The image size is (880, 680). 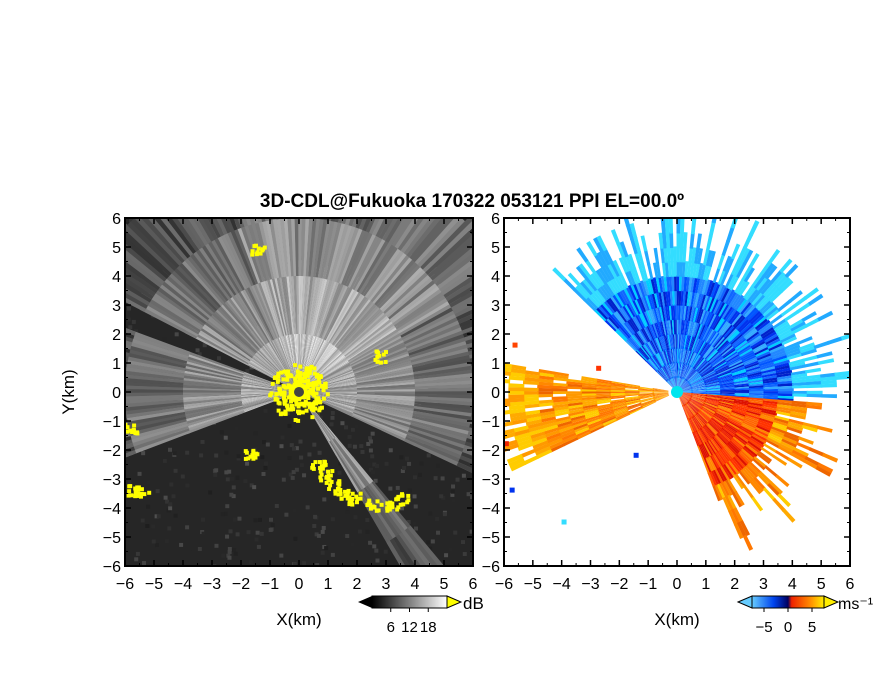 I want to click on right-y-tick-label: 6, so click(x=495, y=219).